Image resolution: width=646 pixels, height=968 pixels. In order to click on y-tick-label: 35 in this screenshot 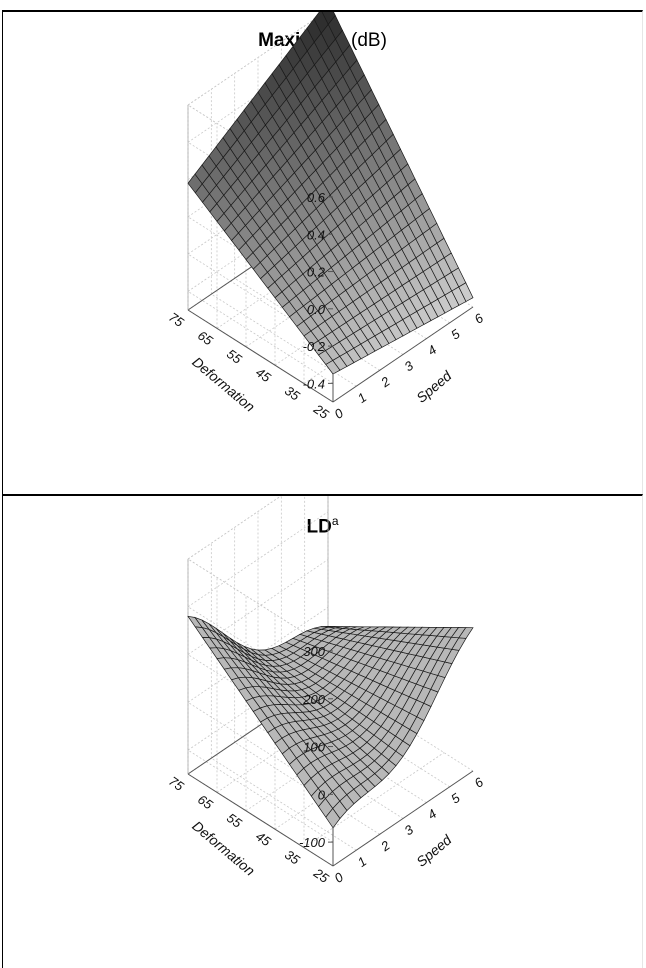, I will do `click(292, 393)`.